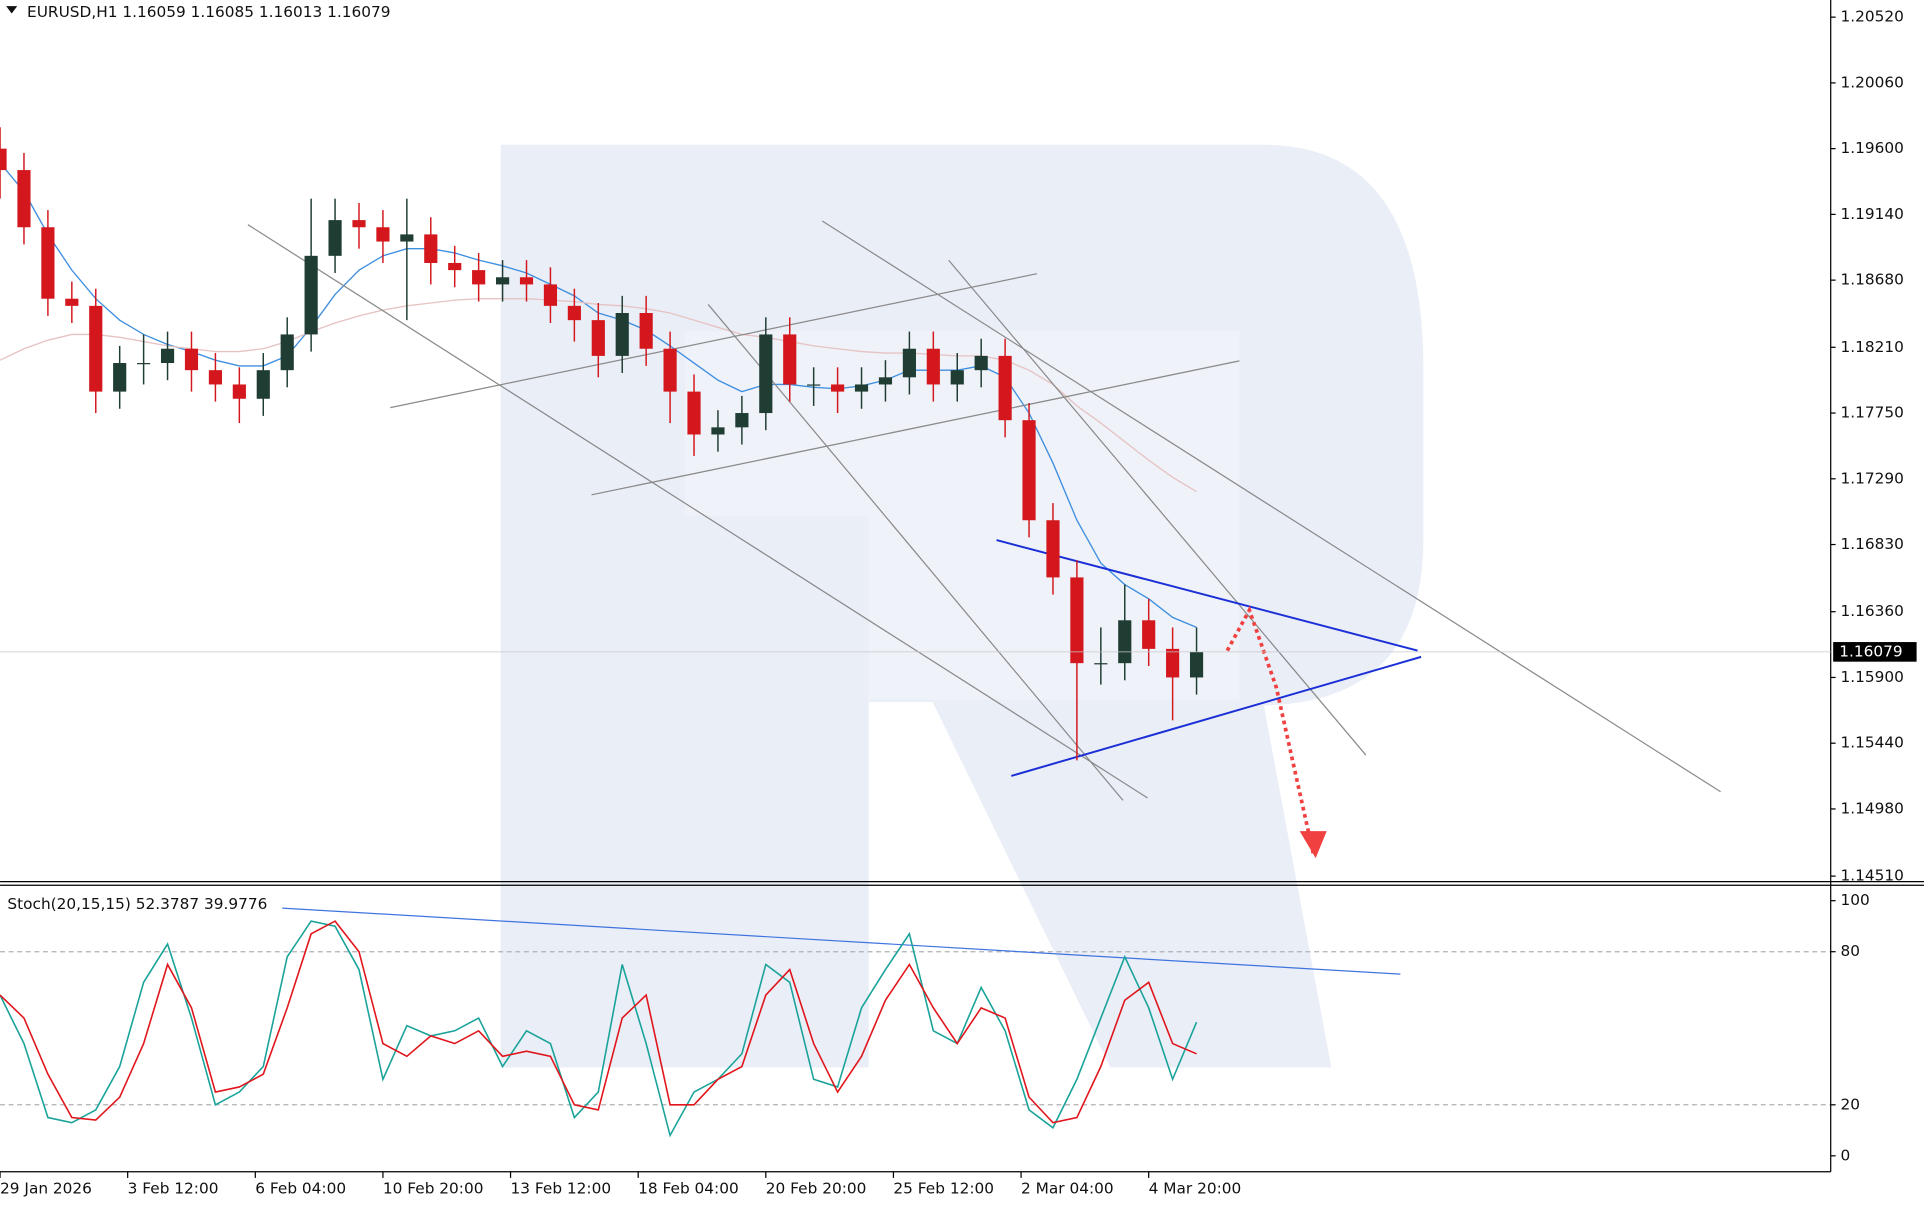  What do you see at coordinates (1872, 677) in the screenshot?
I see `y-tick-label: 1.15900` at bounding box center [1872, 677].